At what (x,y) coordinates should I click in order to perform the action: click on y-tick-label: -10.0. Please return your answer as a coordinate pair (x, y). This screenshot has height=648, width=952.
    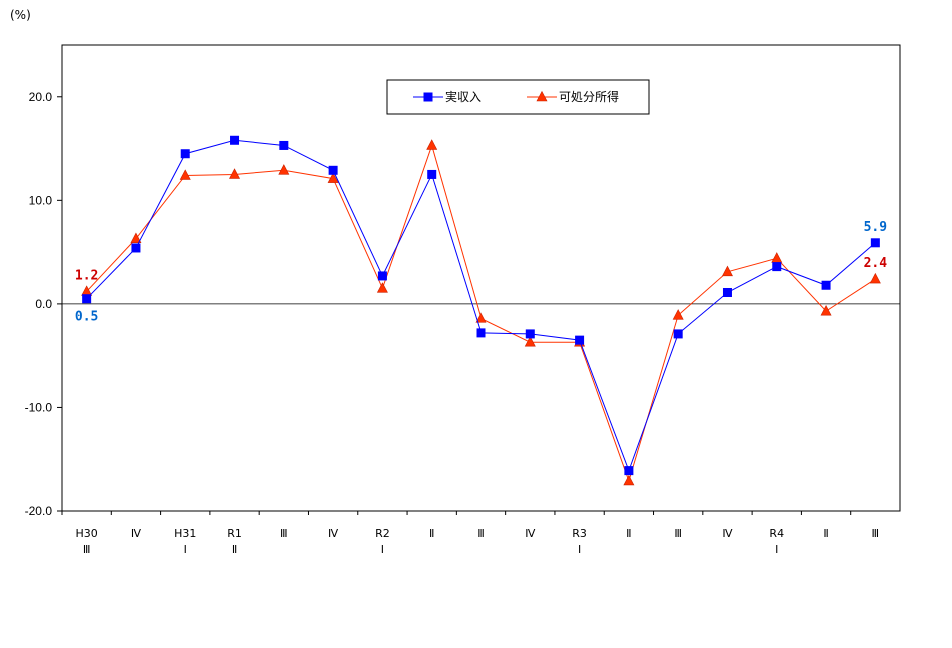
    Looking at the image, I should click on (39, 407).